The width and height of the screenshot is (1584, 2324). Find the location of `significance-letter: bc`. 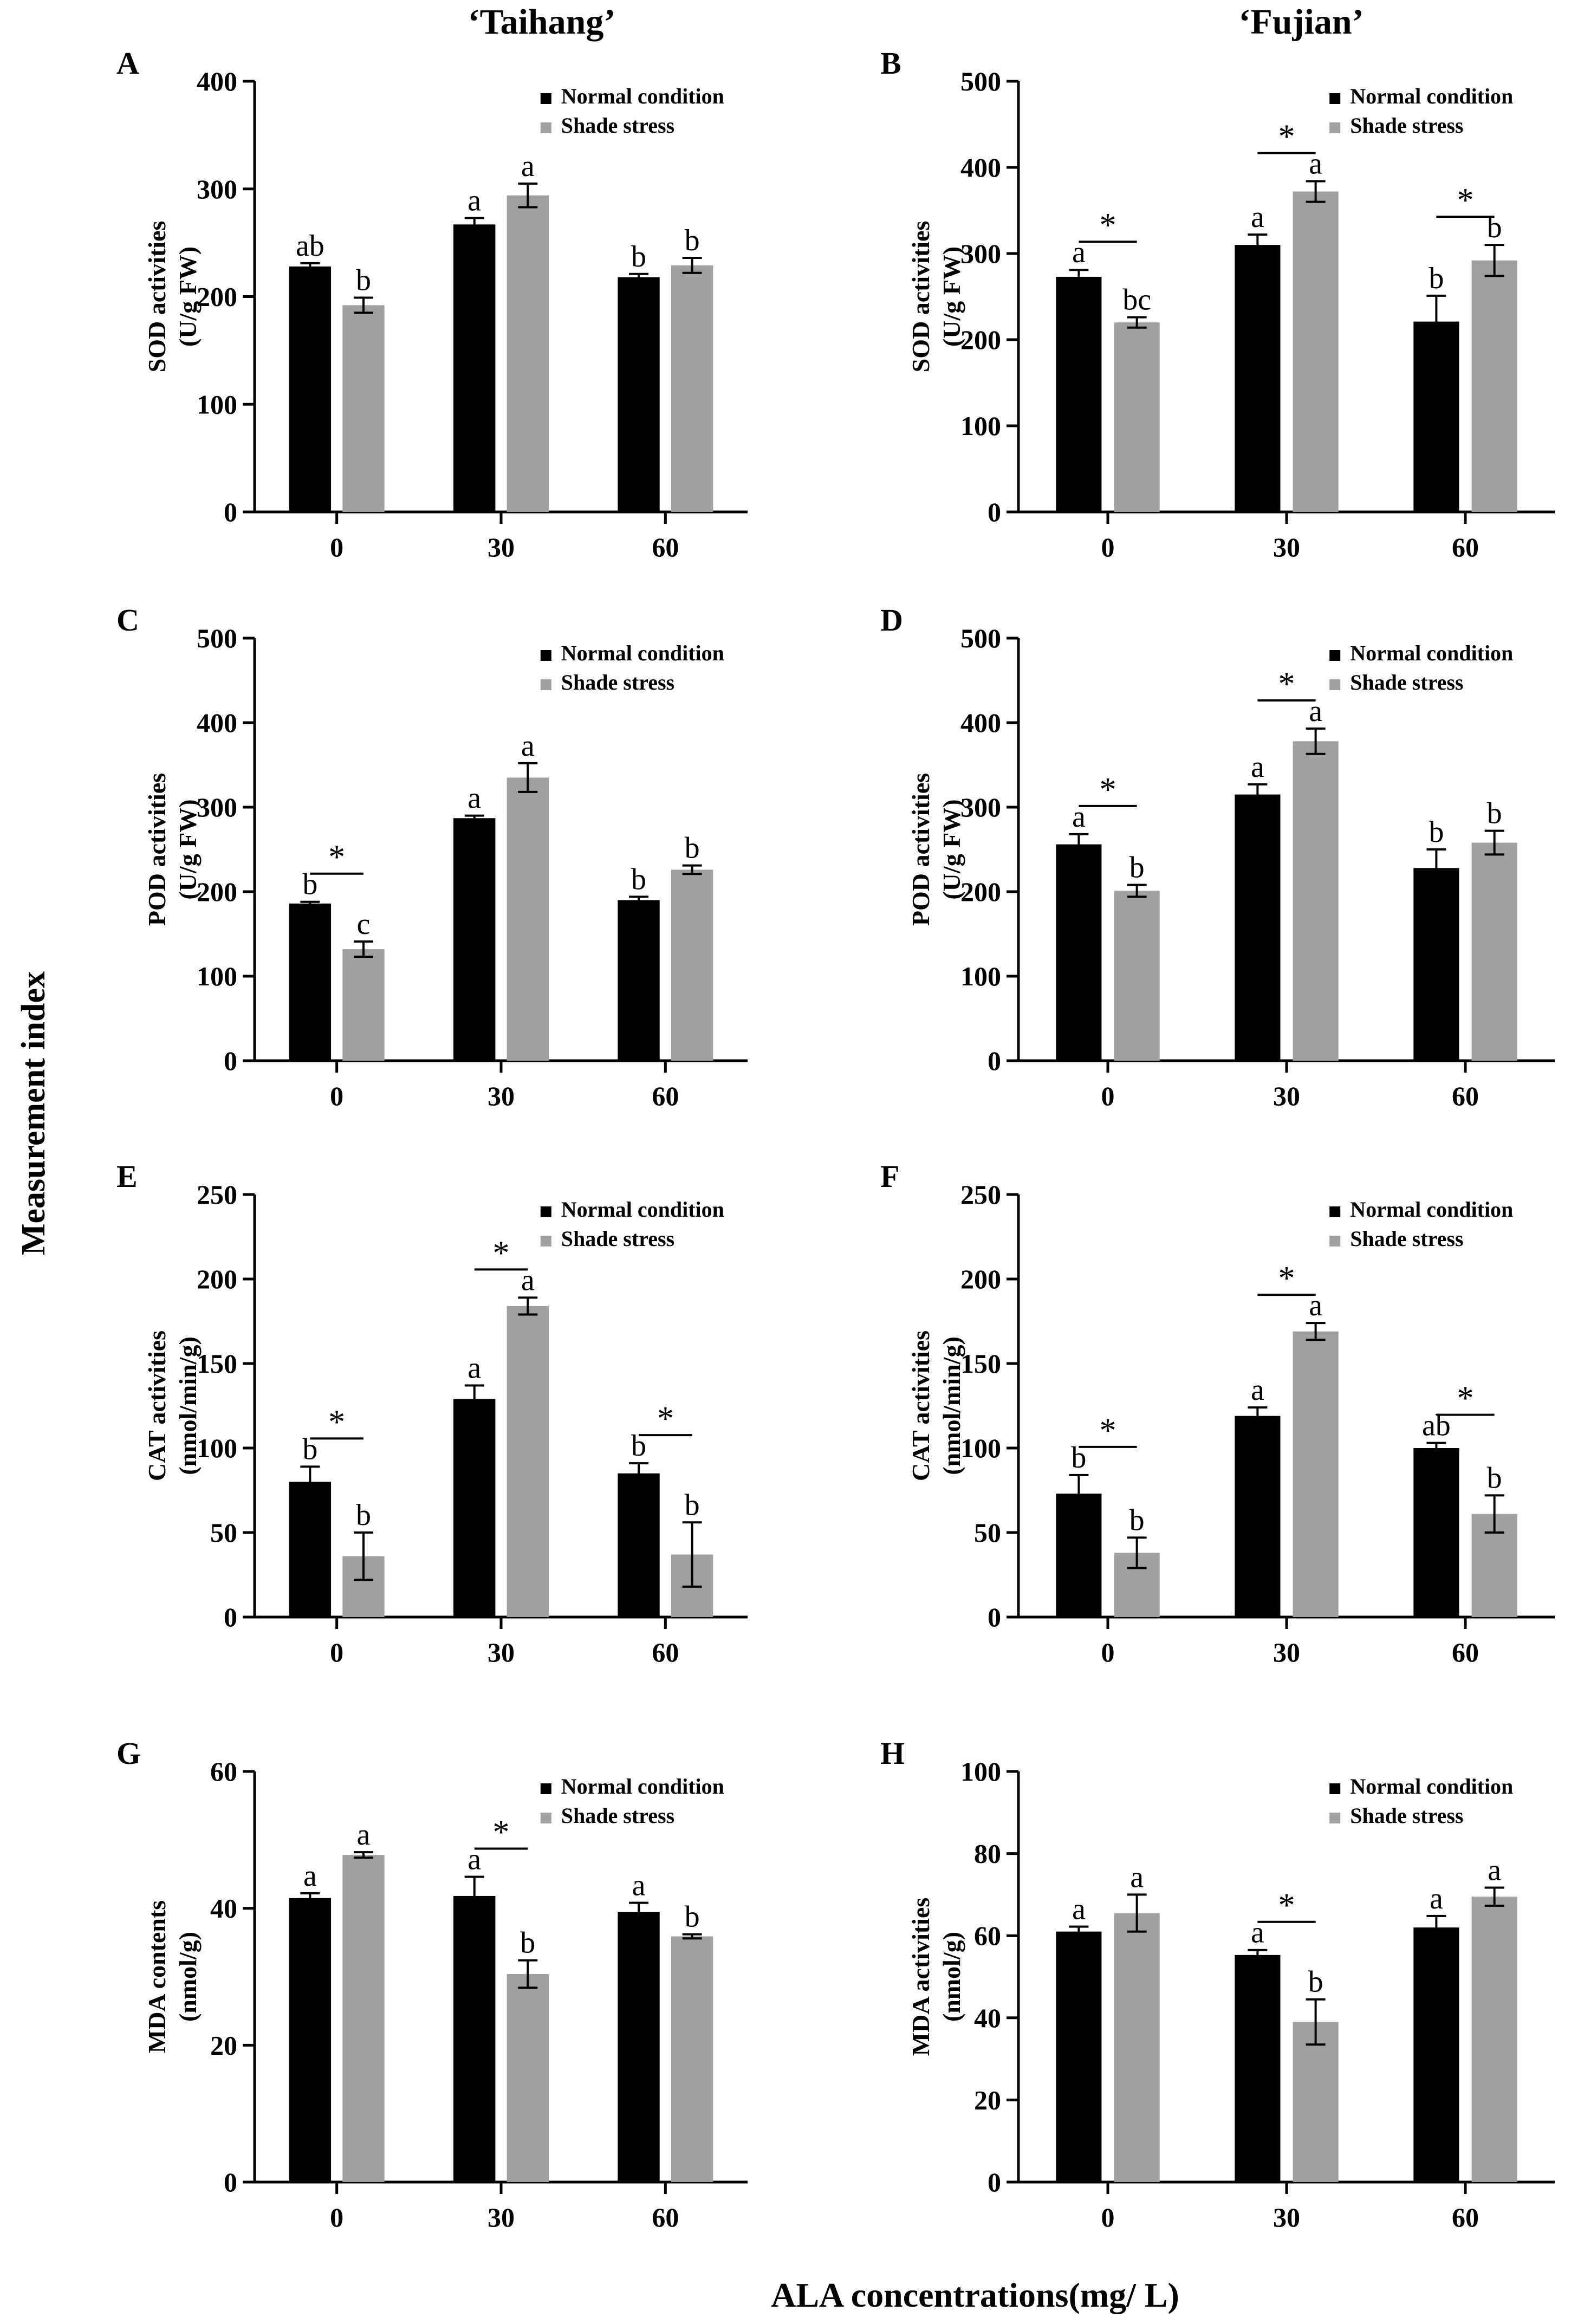

significance-letter: bc is located at coordinates (1136, 300).